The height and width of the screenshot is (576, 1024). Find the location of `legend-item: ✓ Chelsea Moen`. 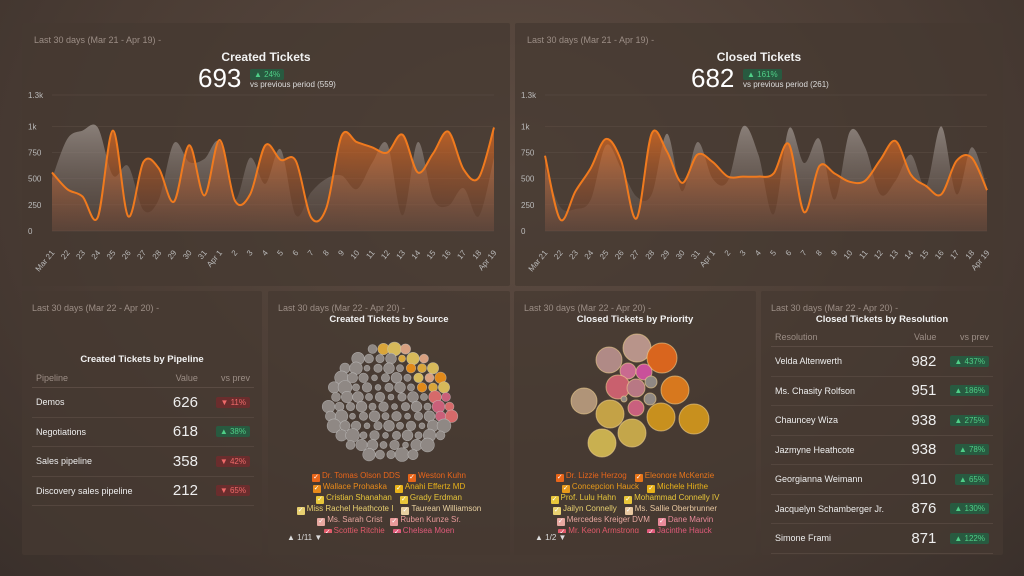

legend-item: ✓ Chelsea Moen is located at coordinates (423, 529).